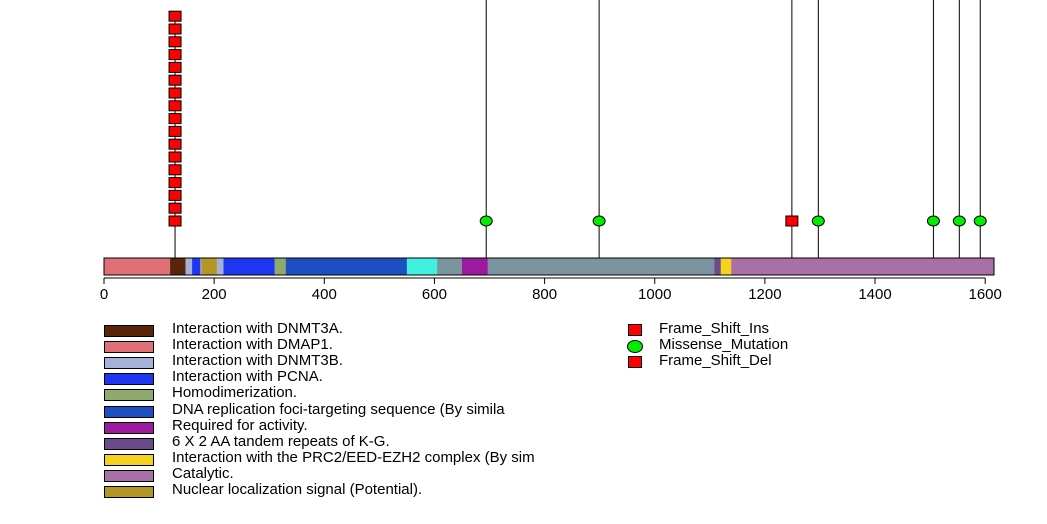 The width and height of the screenshot is (1047, 524). What do you see at coordinates (714, 328) in the screenshot?
I see `legend-label: Frame_Shift_Ins` at bounding box center [714, 328].